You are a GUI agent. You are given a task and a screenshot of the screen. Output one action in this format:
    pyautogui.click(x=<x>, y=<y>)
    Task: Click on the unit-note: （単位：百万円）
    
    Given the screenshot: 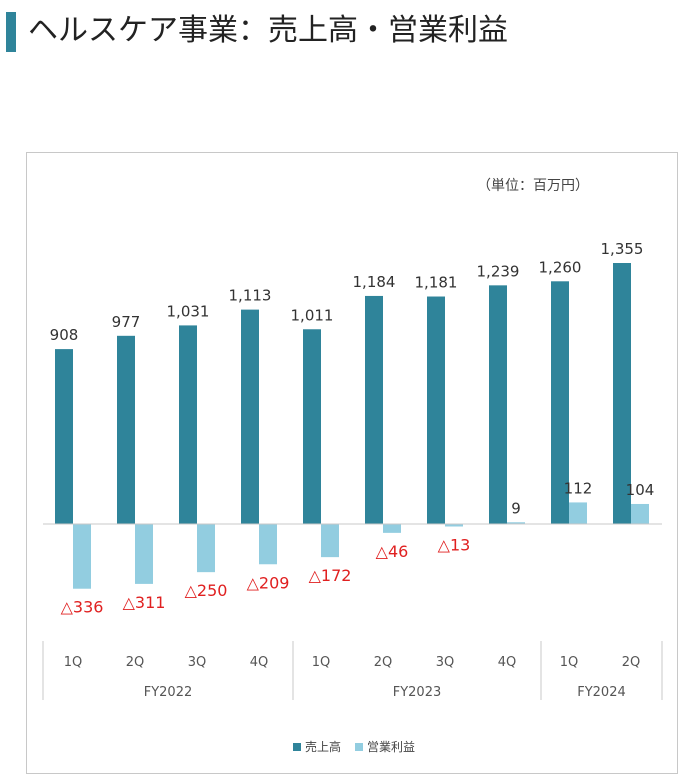 What is the action you would take?
    pyautogui.click(x=533, y=186)
    